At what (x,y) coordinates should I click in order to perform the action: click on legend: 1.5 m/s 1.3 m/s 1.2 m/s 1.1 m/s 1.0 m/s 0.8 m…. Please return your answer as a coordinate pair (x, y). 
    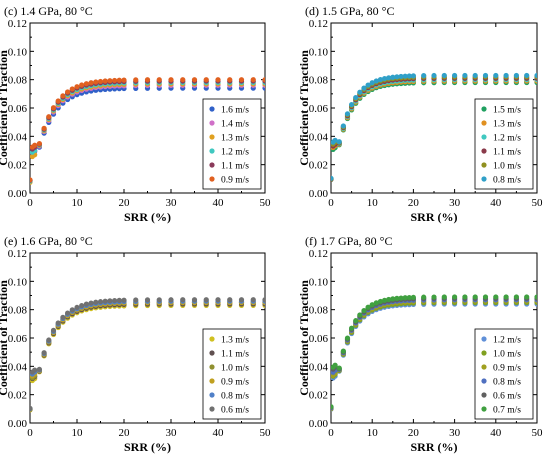
    Looking at the image, I should click on (504, 144).